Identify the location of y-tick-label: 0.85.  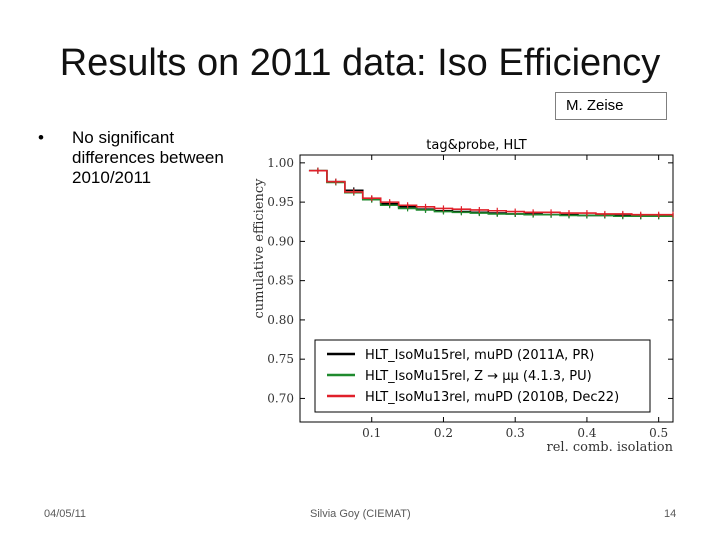
(280, 281).